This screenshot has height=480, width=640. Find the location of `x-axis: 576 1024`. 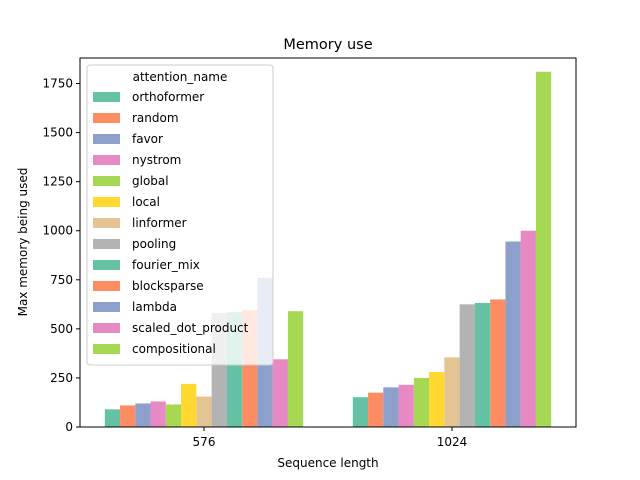

x-axis: 576 1024 is located at coordinates (330, 438).